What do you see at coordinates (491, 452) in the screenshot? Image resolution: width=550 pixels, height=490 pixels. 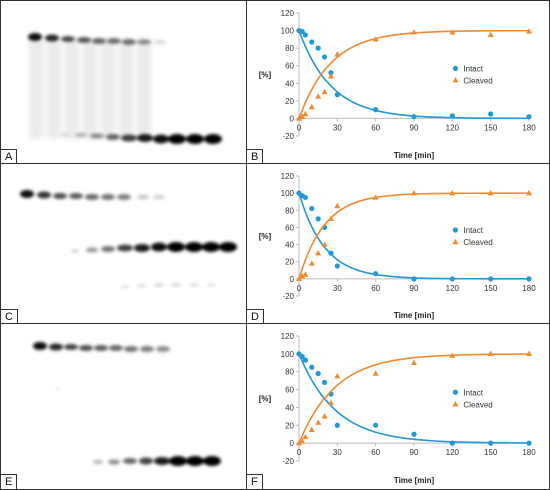 I see `x-tick-label: 150` at bounding box center [491, 452].